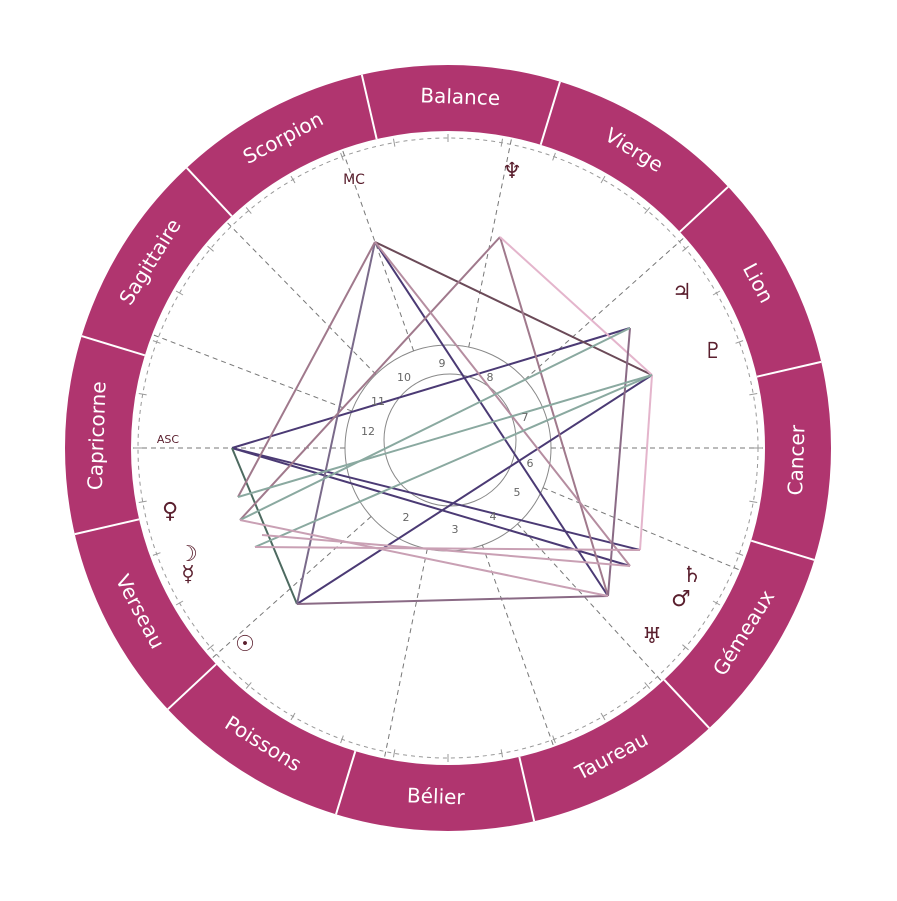  I want to click on planet-glyph: ♆, so click(512, 171).